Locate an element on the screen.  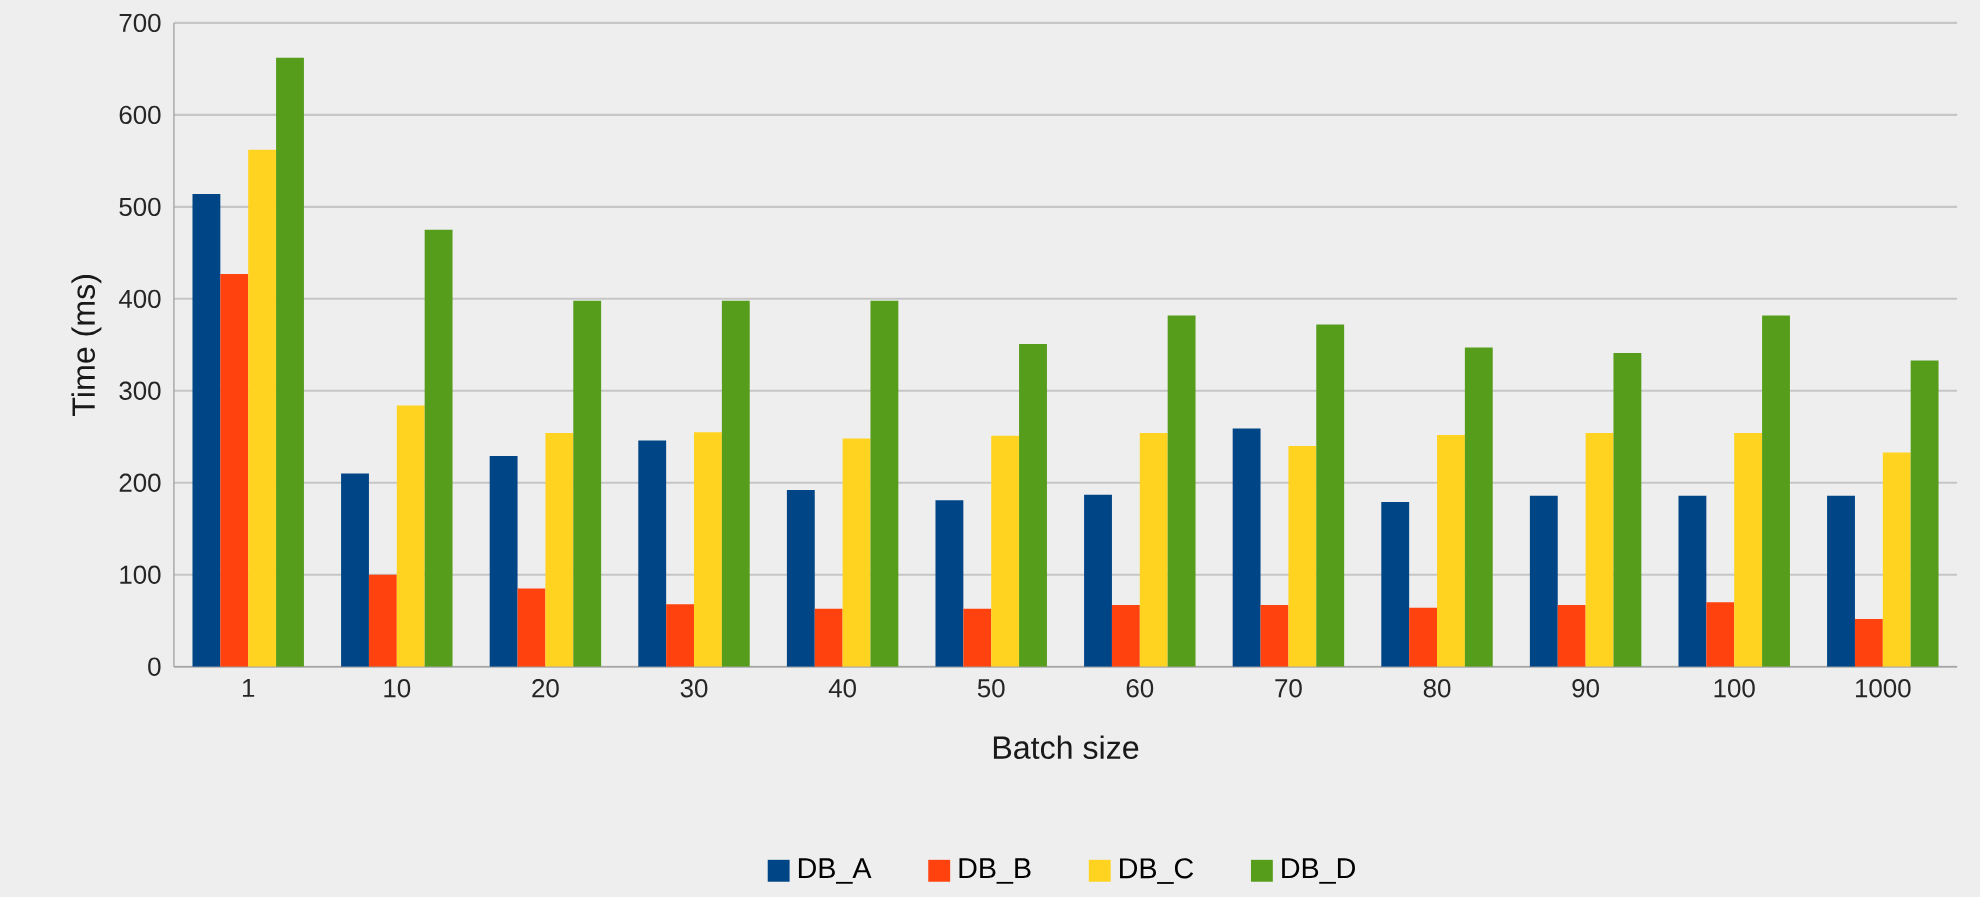
y-tick-label: 400 is located at coordinates (139, 298).